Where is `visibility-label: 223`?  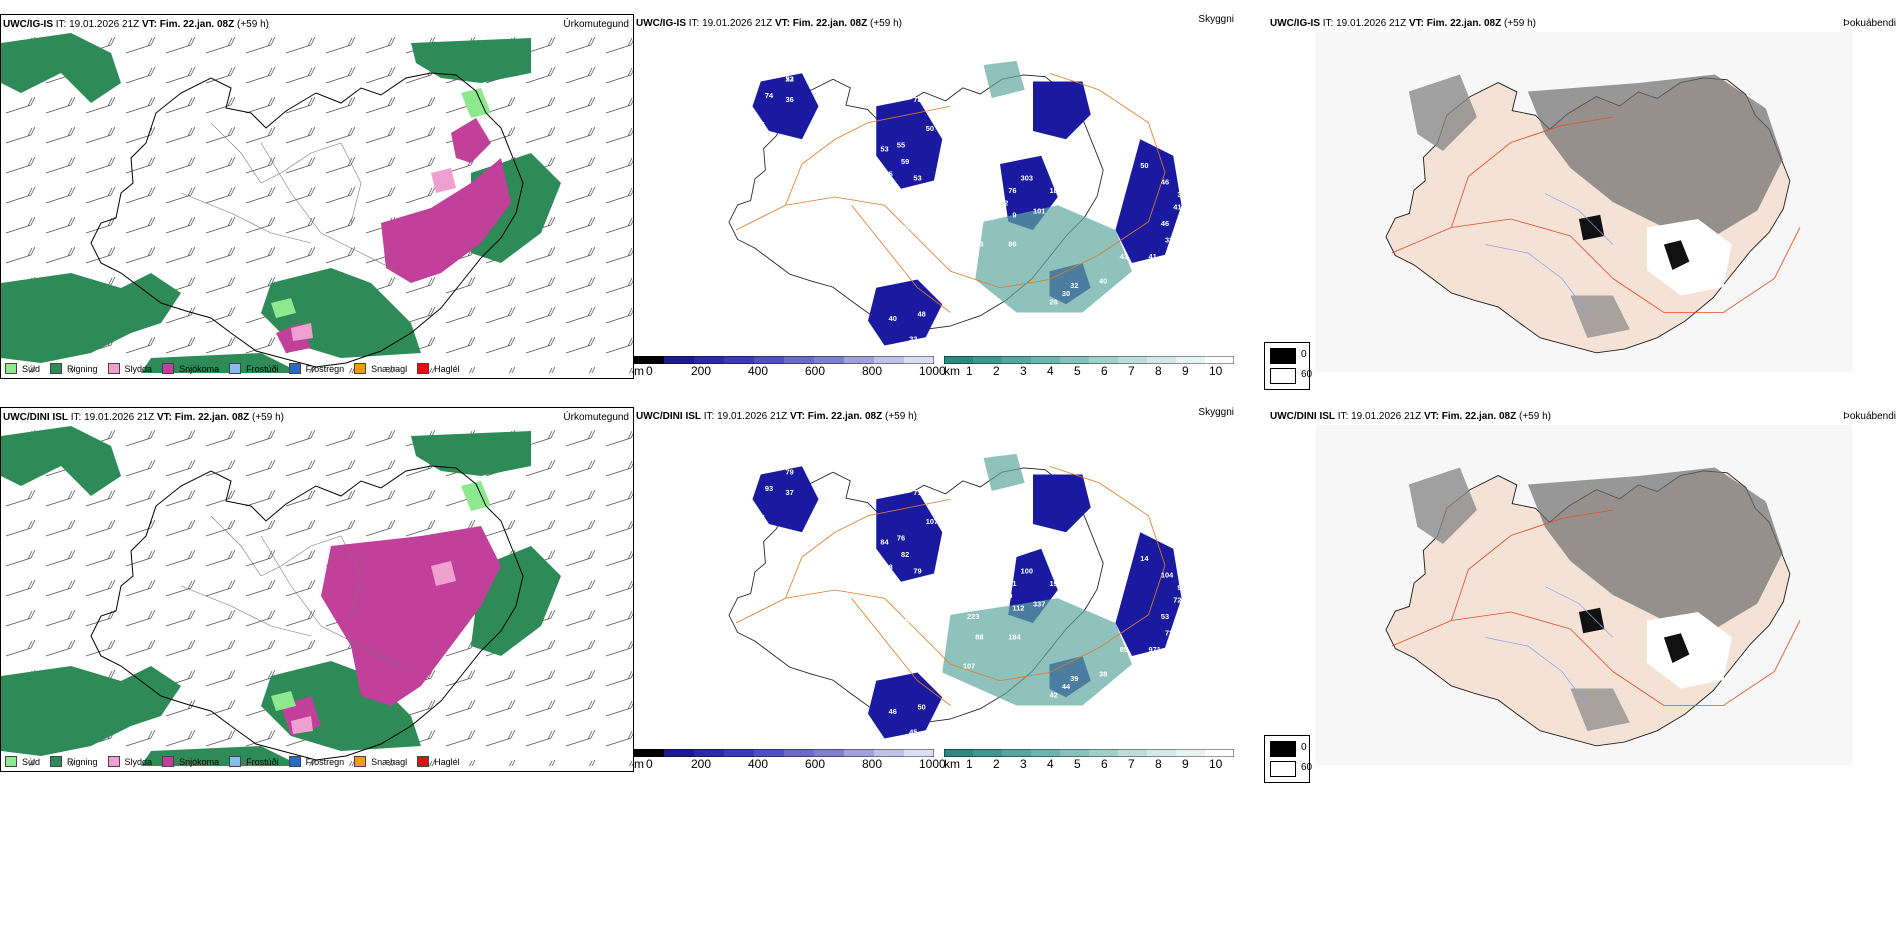
visibility-label: 223 is located at coordinates (973, 616).